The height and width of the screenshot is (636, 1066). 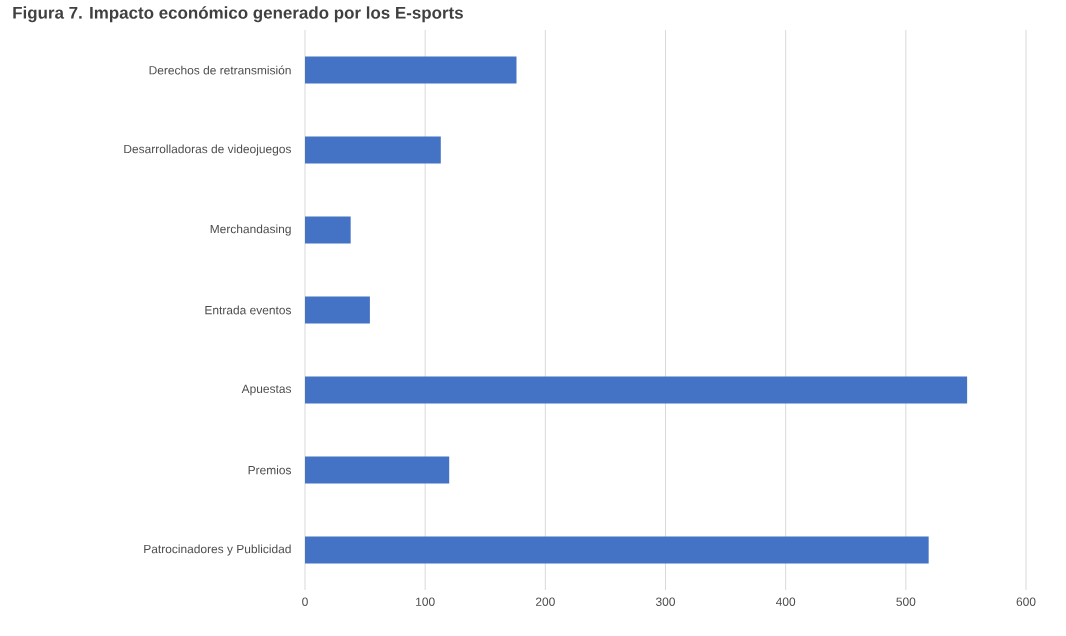 I want to click on x-tick-label: 400, so click(x=785, y=601).